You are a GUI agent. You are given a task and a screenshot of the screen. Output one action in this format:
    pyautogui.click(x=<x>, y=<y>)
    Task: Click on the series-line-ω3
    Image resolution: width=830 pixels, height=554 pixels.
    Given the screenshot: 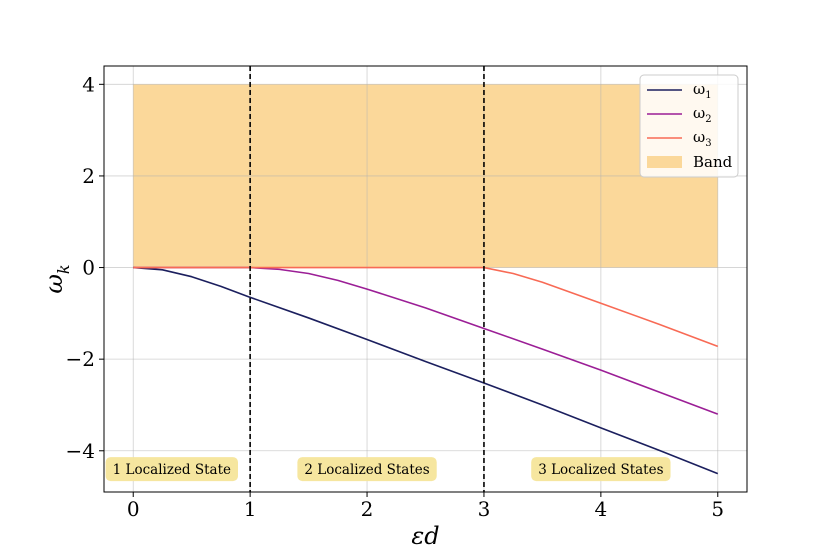 What is the action you would take?
    pyautogui.click(x=426, y=307)
    